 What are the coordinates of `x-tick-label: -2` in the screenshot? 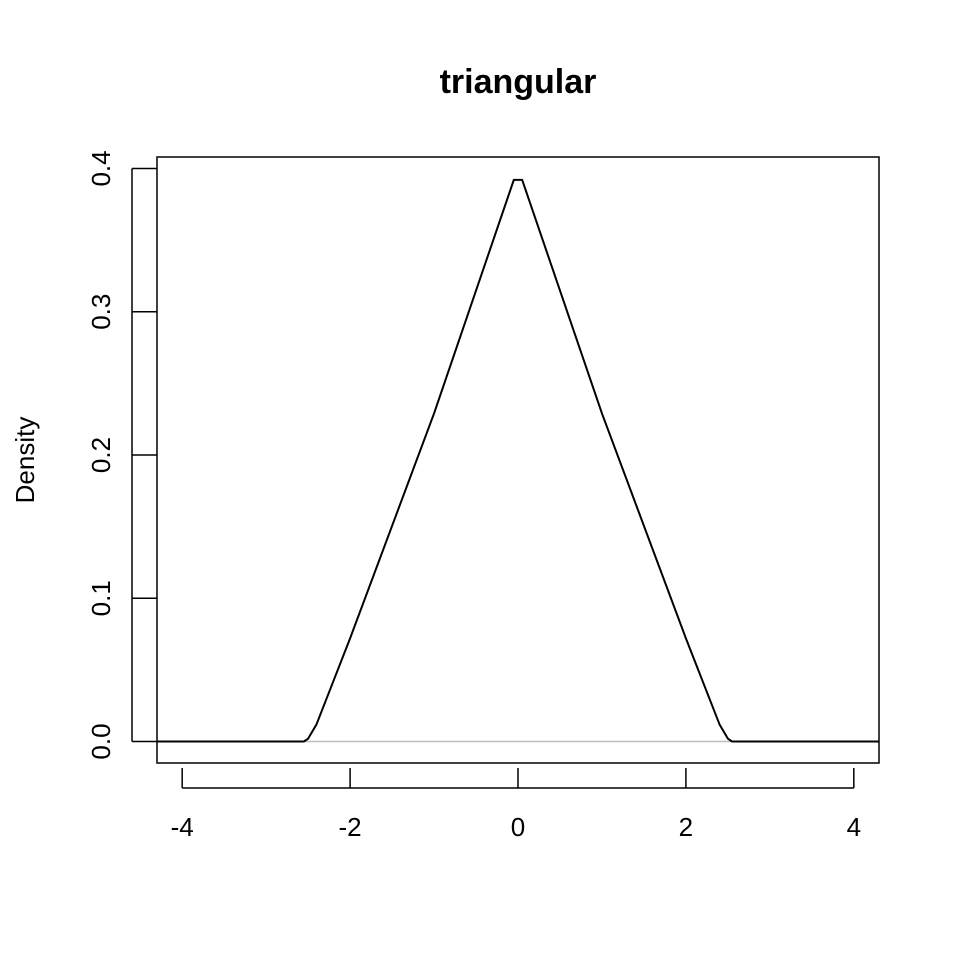 It's located at (350, 827).